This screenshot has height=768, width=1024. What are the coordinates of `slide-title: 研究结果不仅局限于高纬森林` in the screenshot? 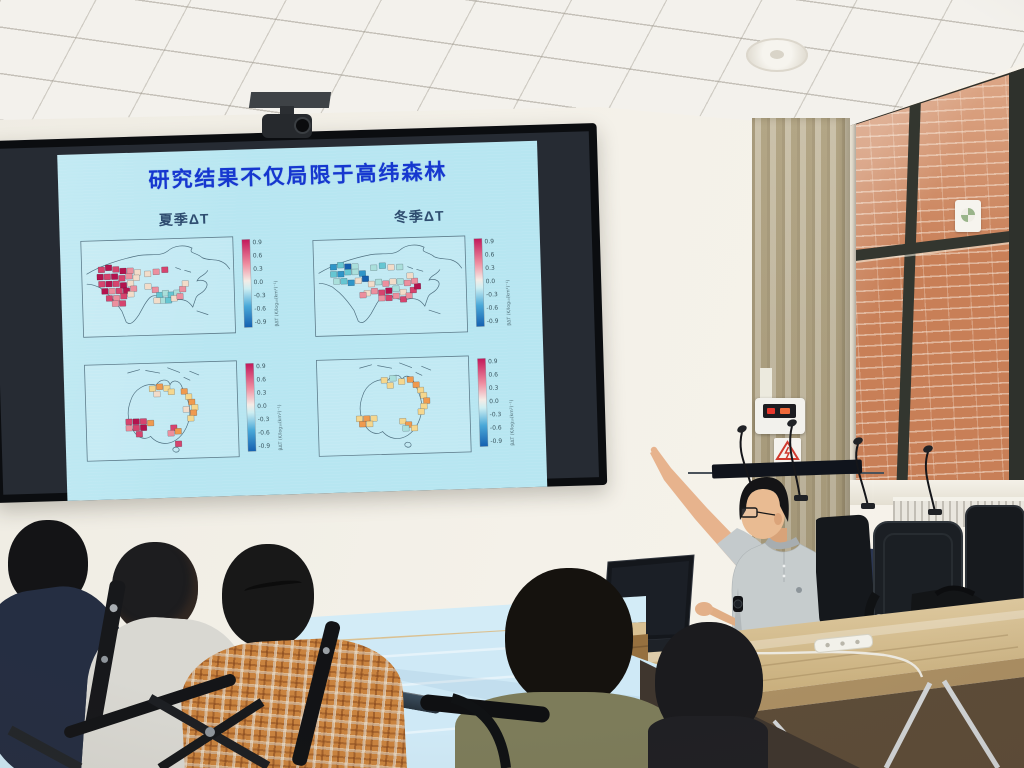 It's located at (298, 176).